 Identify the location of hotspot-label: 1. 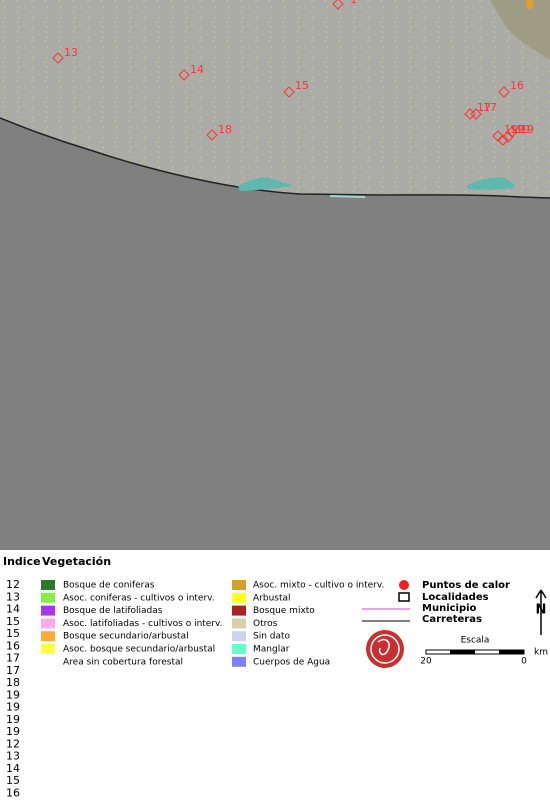
(353, 3).